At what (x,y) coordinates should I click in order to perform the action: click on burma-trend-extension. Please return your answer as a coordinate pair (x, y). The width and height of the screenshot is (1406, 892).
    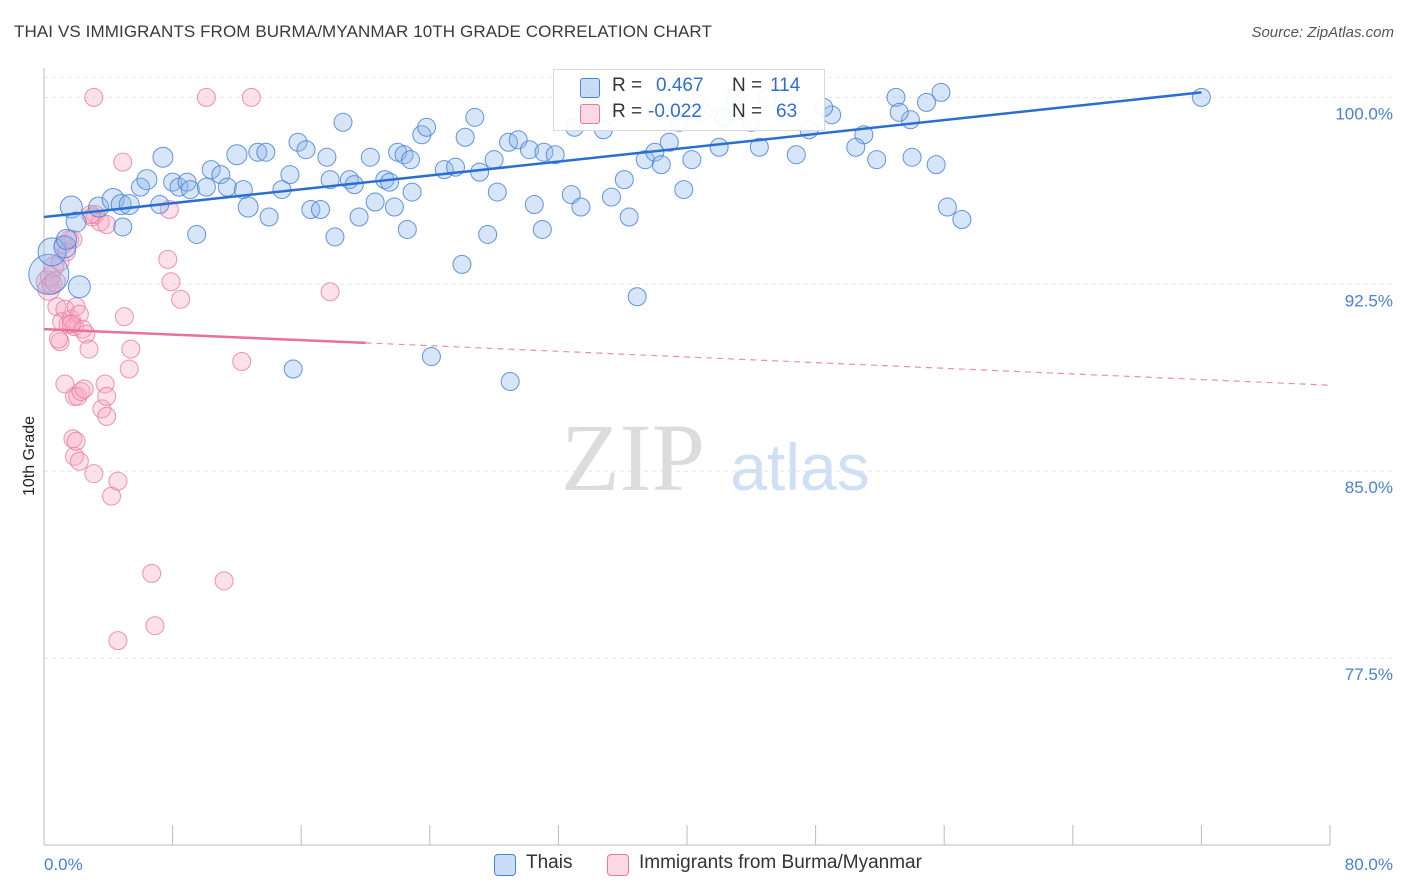
    Looking at the image, I should click on (848, 364).